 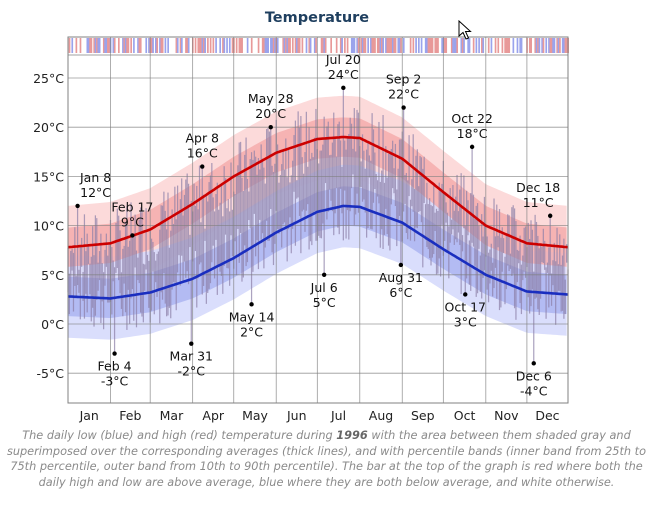 What do you see at coordinates (132, 218) in the screenshot?
I see `annotation: Feb 179°C` at bounding box center [132, 218].